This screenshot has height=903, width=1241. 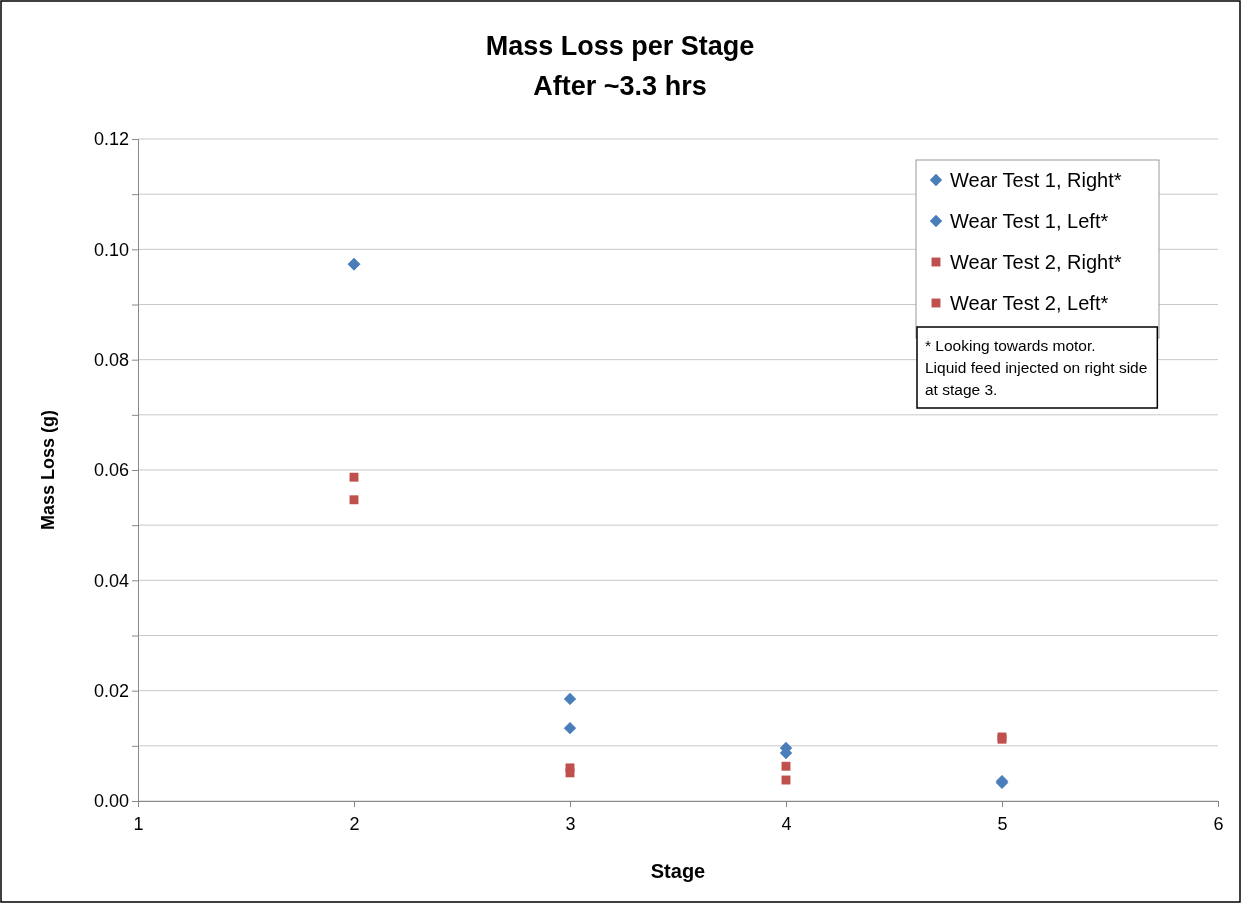 I want to click on y-tick-label: 0.08, so click(x=111, y=359).